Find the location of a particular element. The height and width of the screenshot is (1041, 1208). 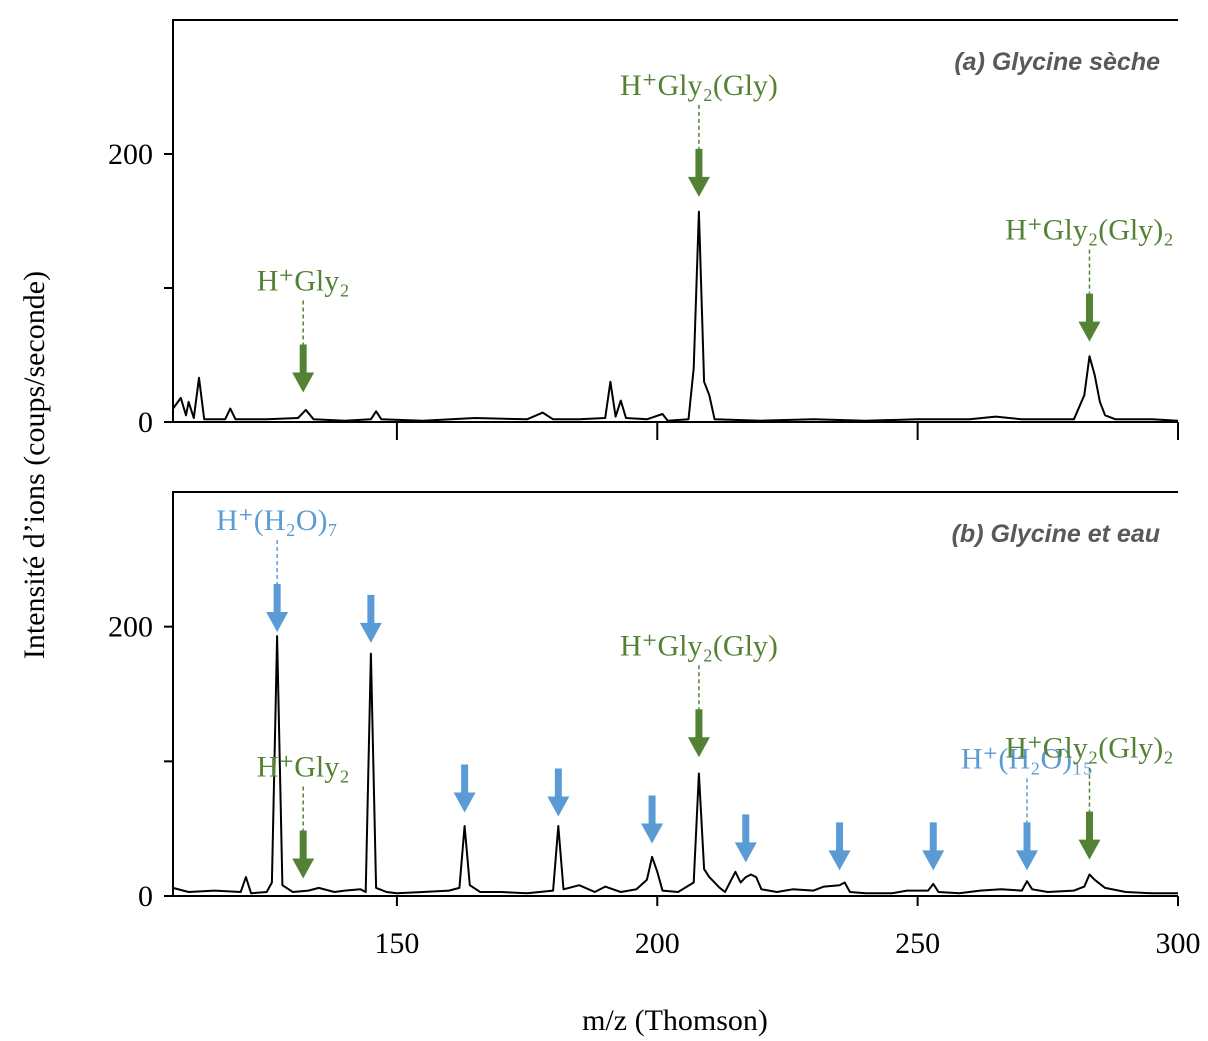

x-tick-label: 250 is located at coordinates (917, 943).